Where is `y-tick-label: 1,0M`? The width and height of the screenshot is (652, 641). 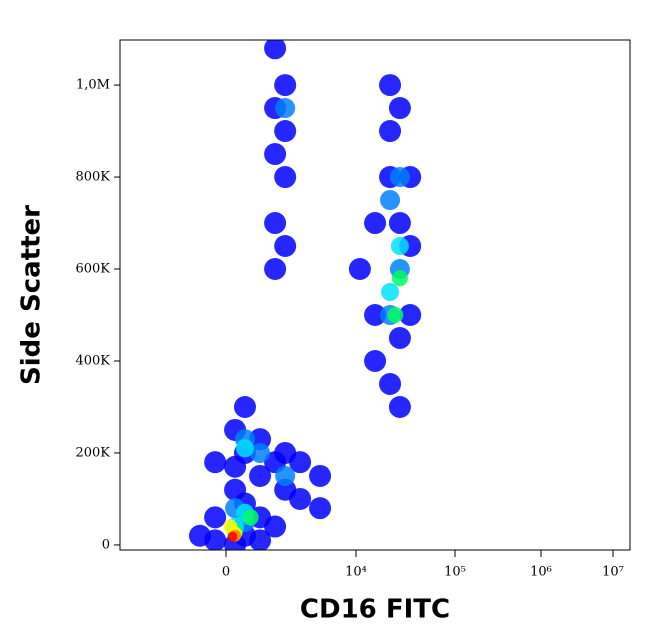
y-tick-label: 1,0M is located at coordinates (93, 85).